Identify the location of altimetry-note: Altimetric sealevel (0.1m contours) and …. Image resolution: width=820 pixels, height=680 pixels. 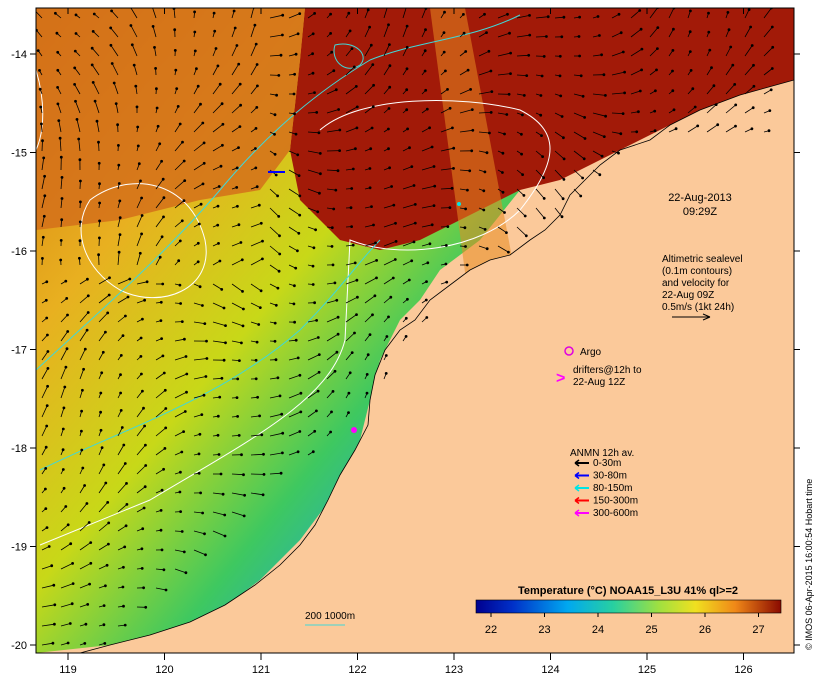
(702, 287).